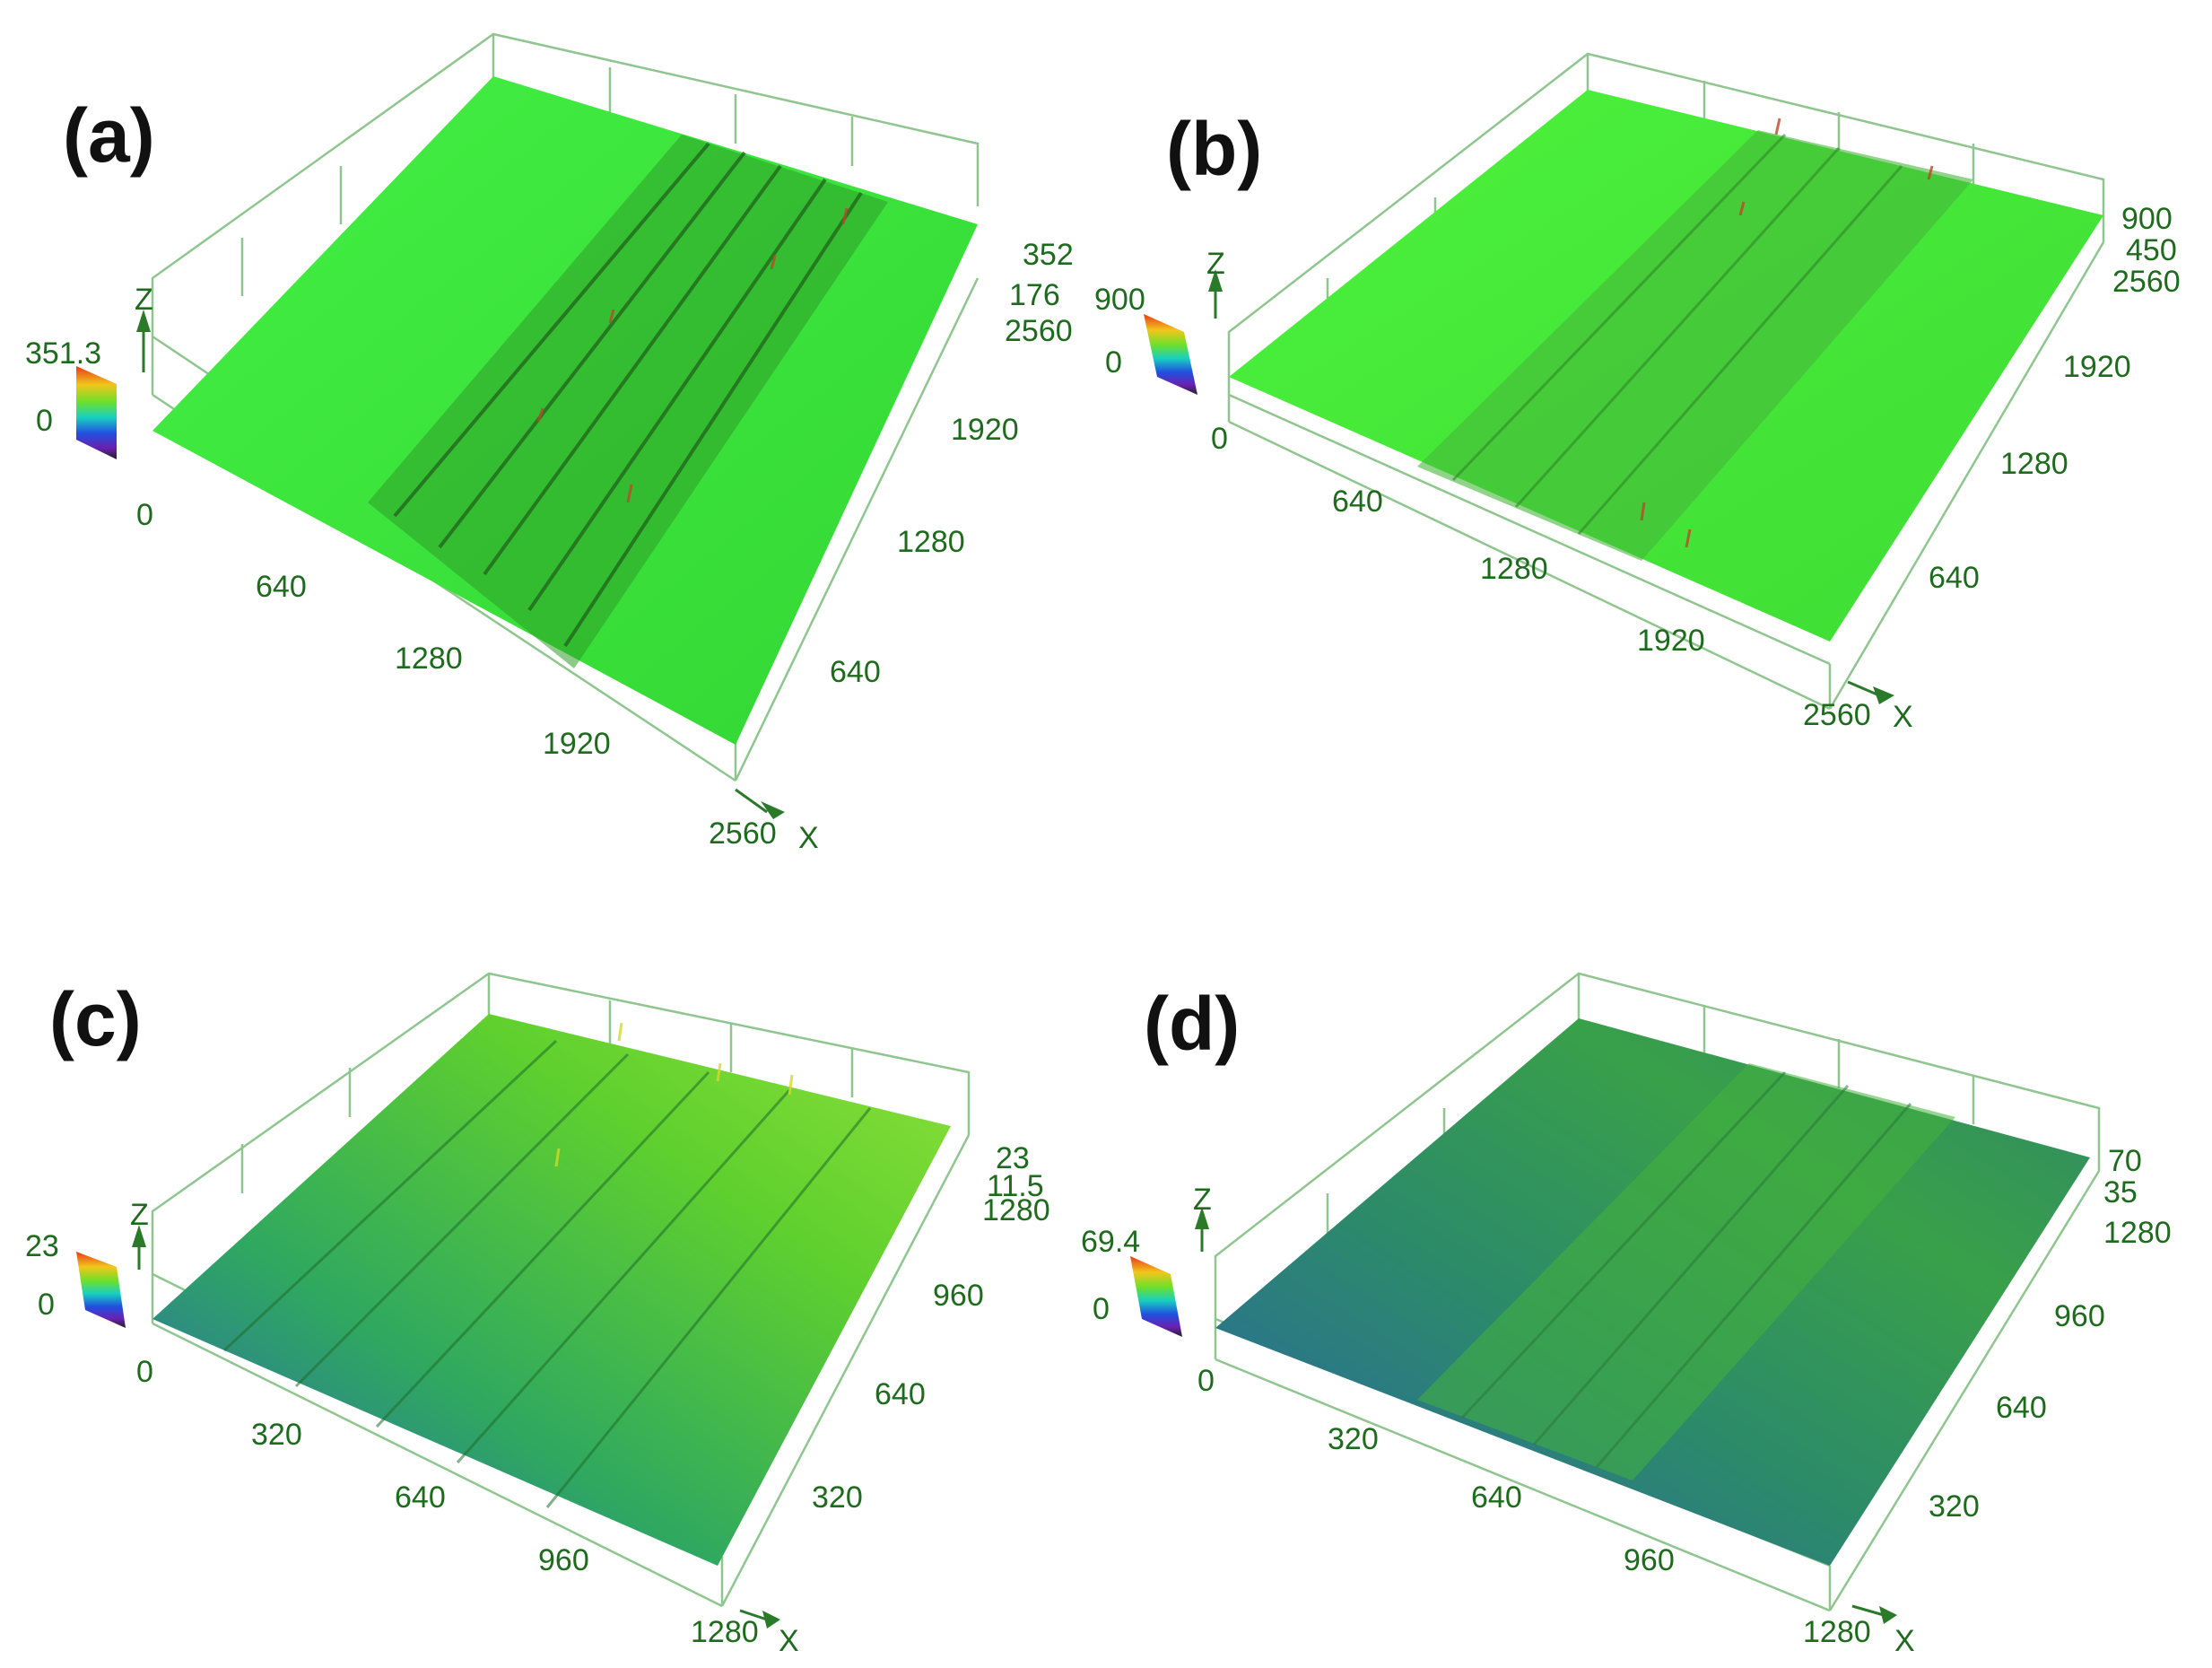 The width and height of the screenshot is (2212, 1668). What do you see at coordinates (674, 1094) in the screenshot?
I see `surface-peaks` at bounding box center [674, 1094].